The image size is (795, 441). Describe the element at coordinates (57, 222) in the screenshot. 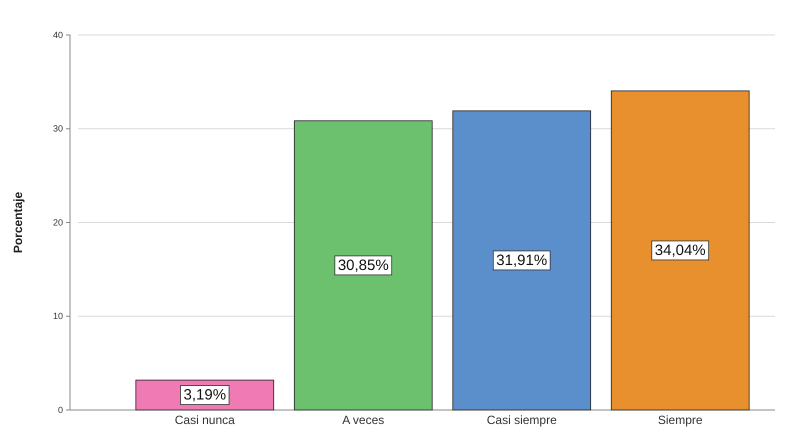

I see `y-tick-label: 20` at that location.